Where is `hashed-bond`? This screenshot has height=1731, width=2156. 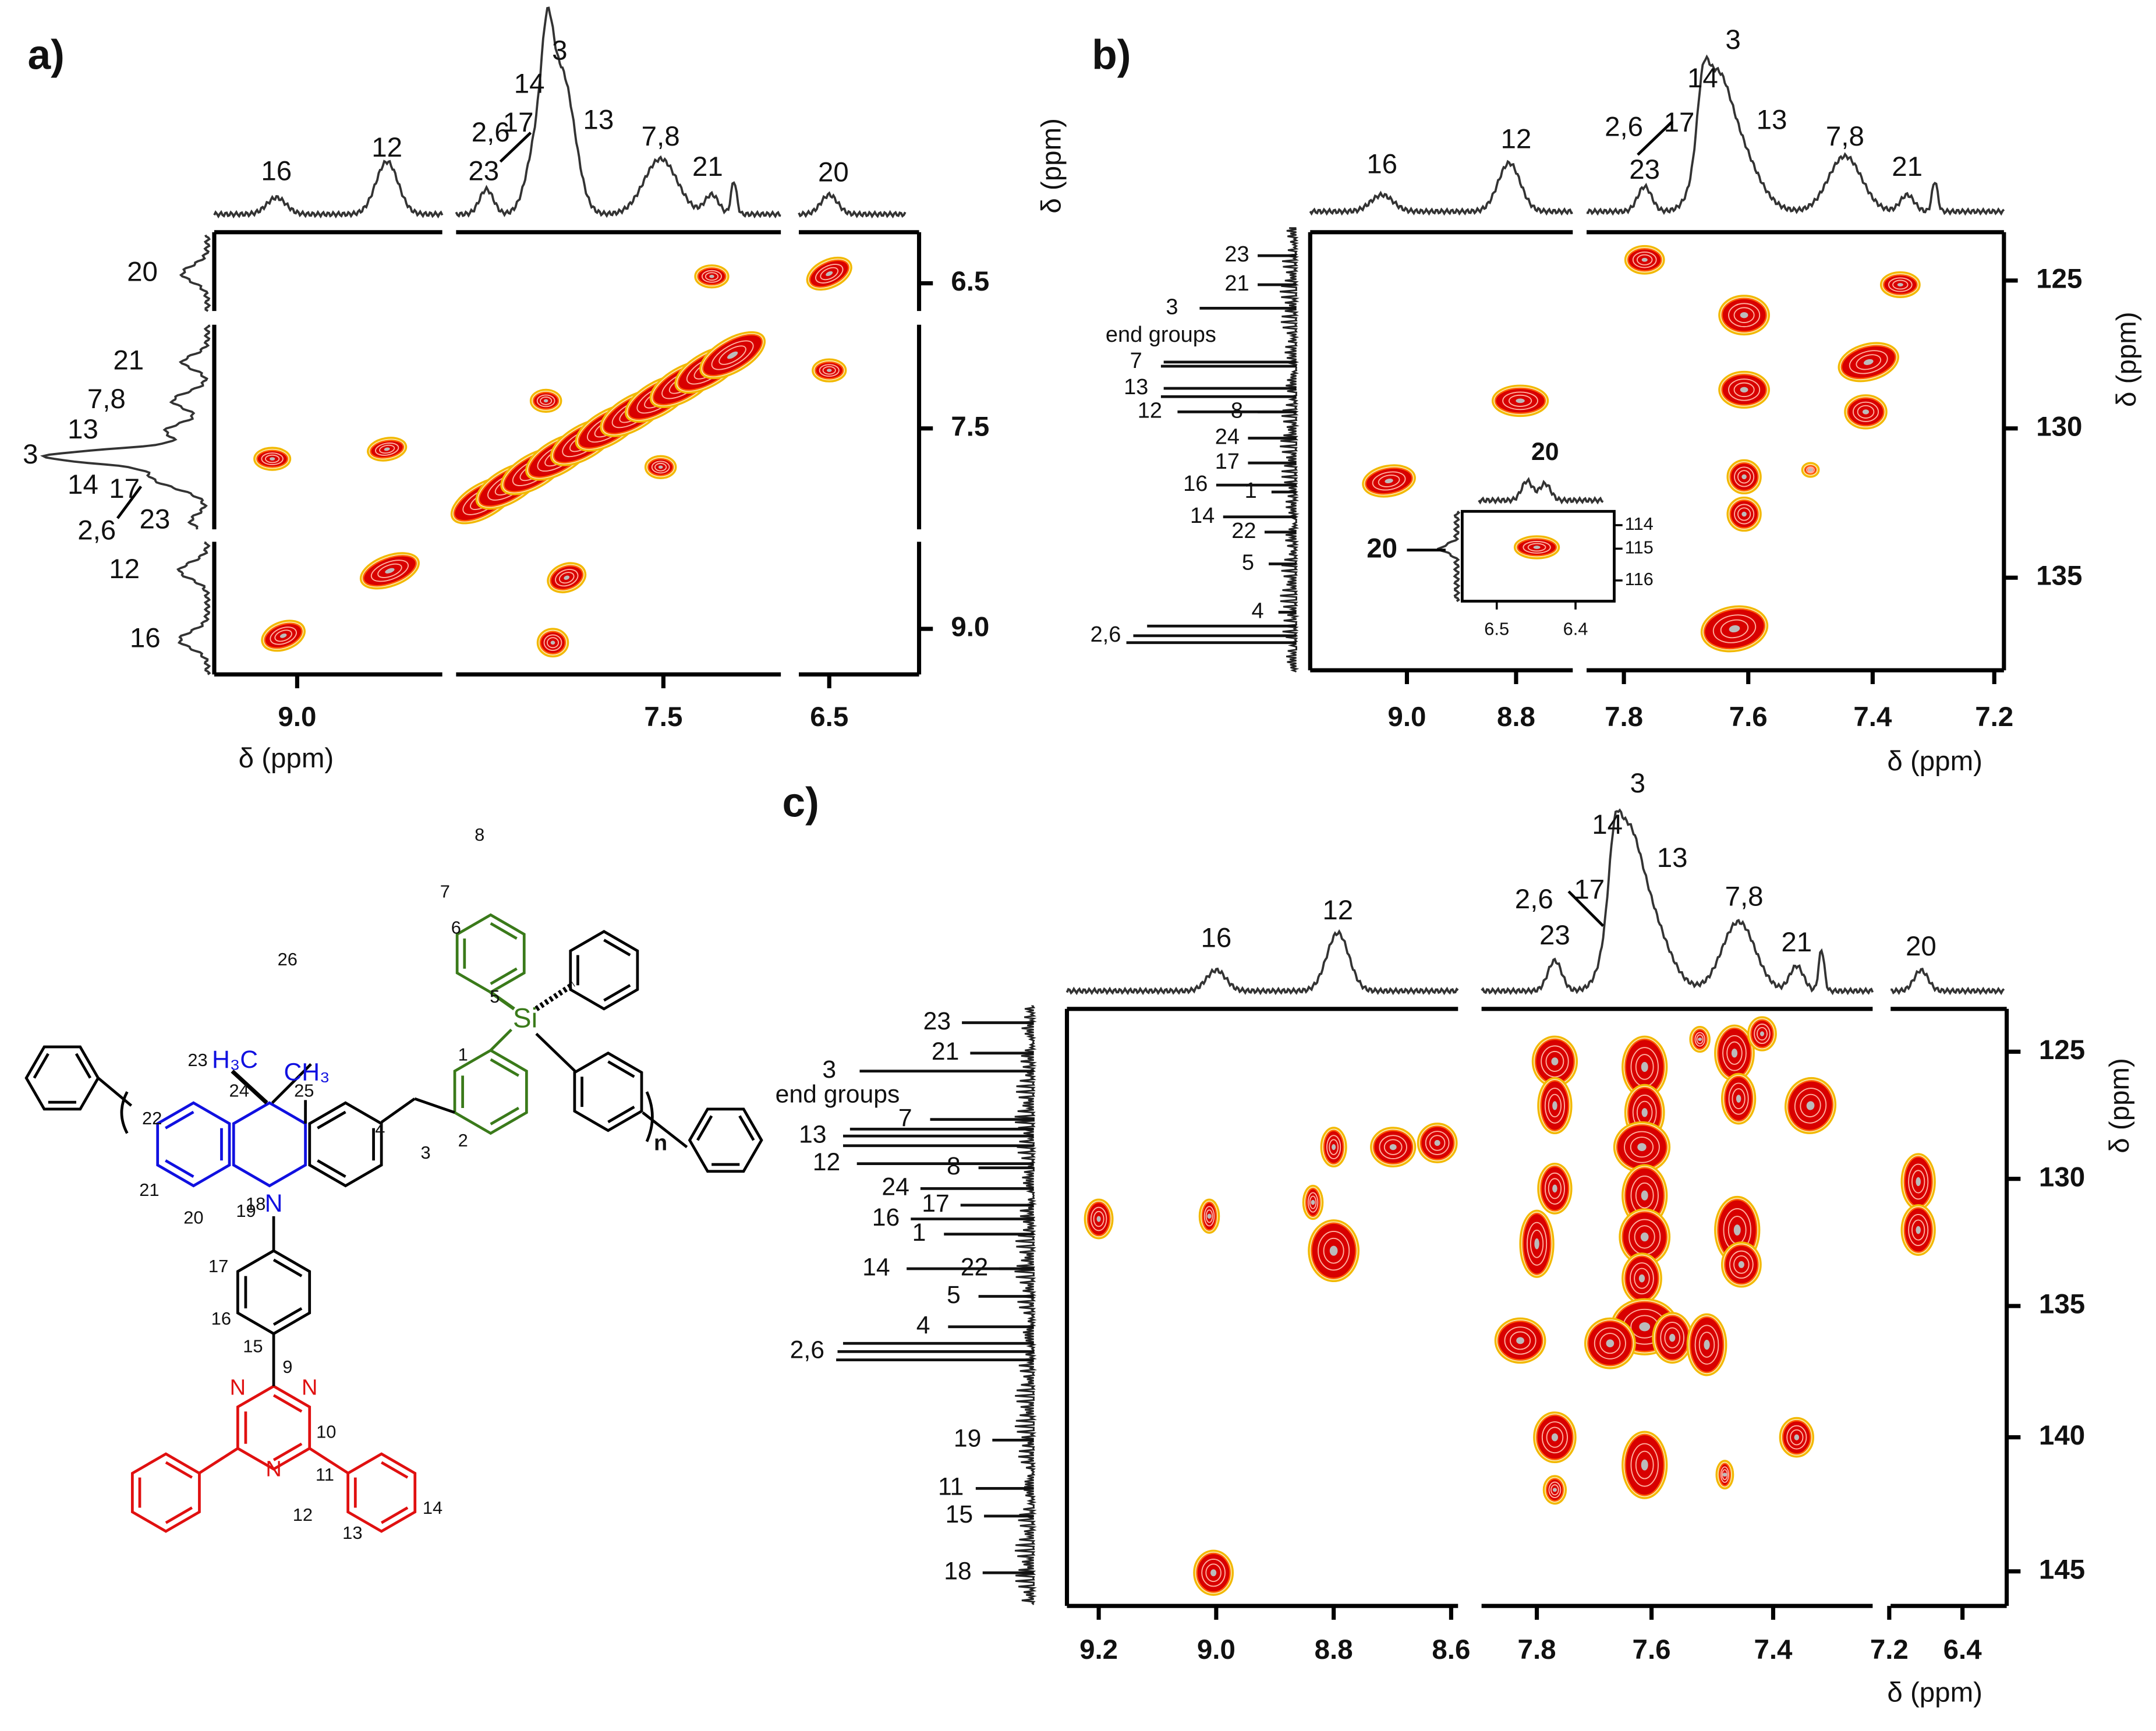 hashed-bond is located at coordinates (554, 996).